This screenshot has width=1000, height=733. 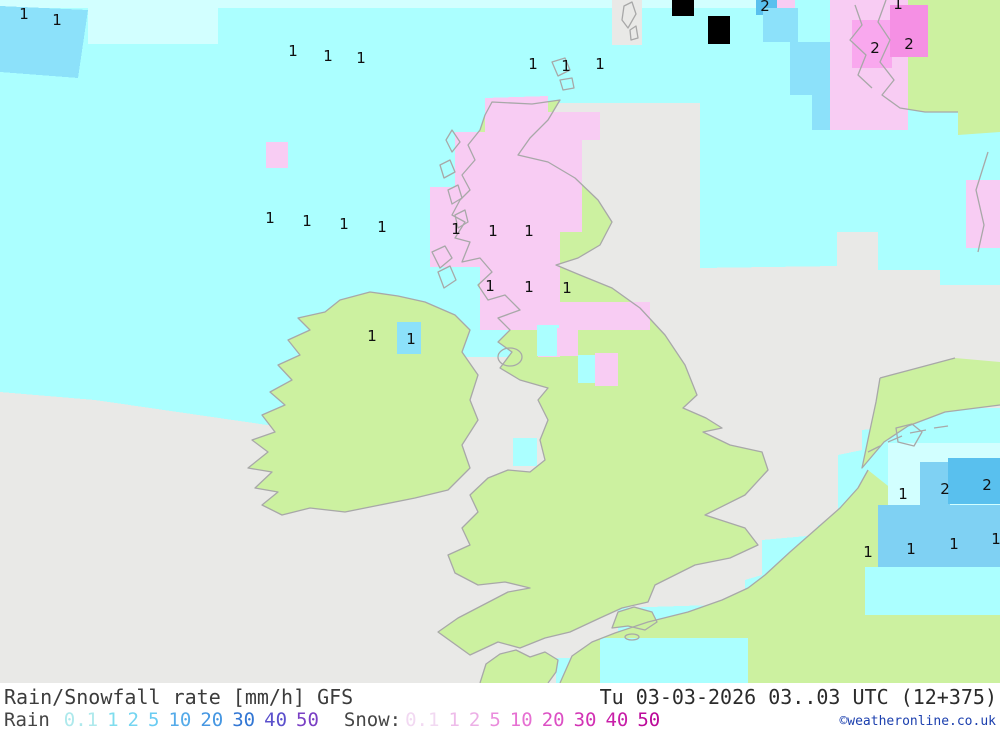 I want to click on ijsselmeer, so click(x=909, y=435).